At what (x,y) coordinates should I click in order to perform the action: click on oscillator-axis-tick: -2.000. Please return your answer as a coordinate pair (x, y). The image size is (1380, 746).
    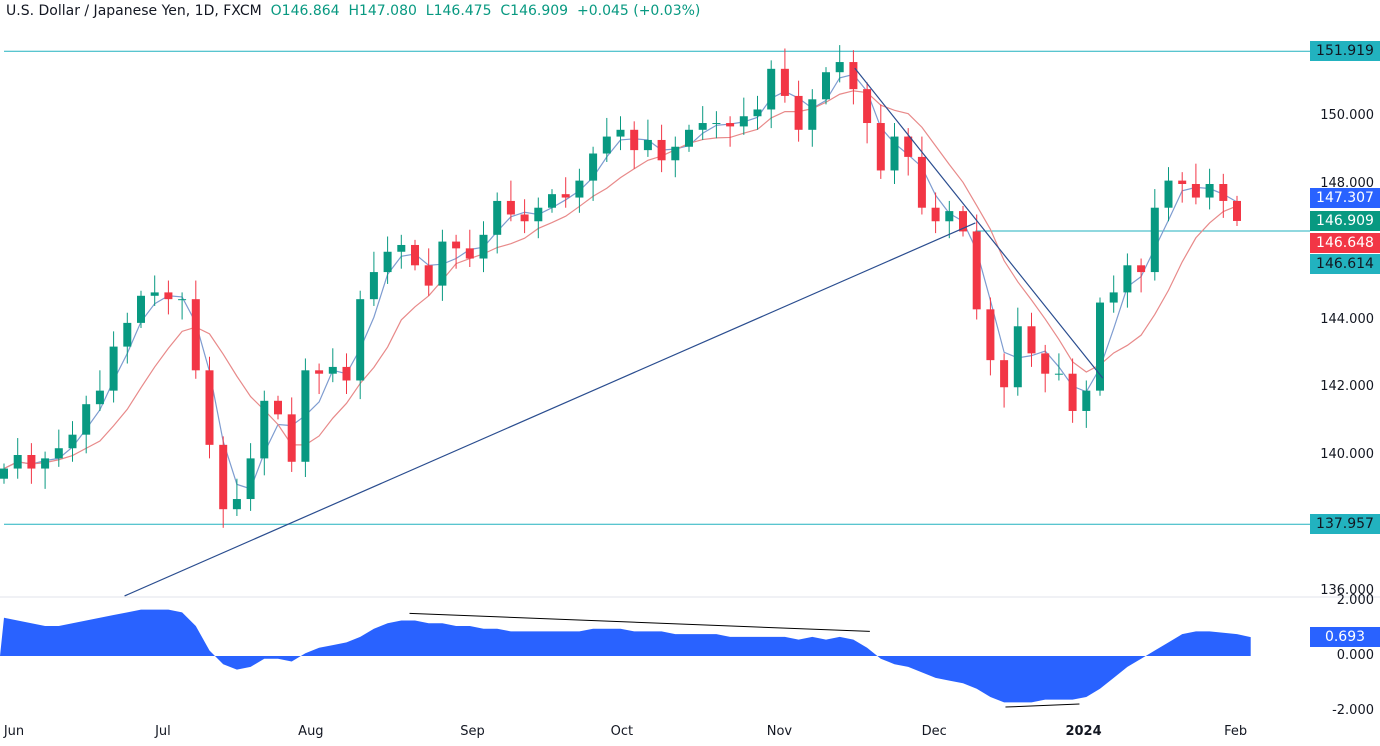
    Looking at the image, I should click on (1353, 710).